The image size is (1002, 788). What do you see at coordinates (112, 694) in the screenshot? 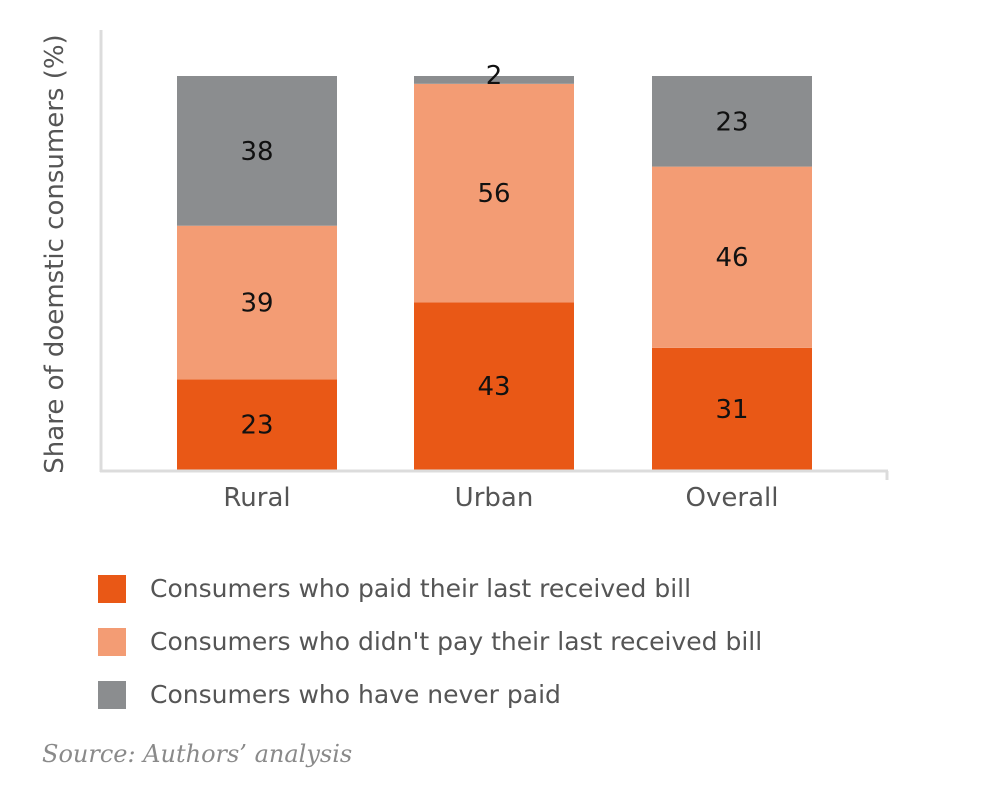
I see `legend-swatch-never-paid` at bounding box center [112, 694].